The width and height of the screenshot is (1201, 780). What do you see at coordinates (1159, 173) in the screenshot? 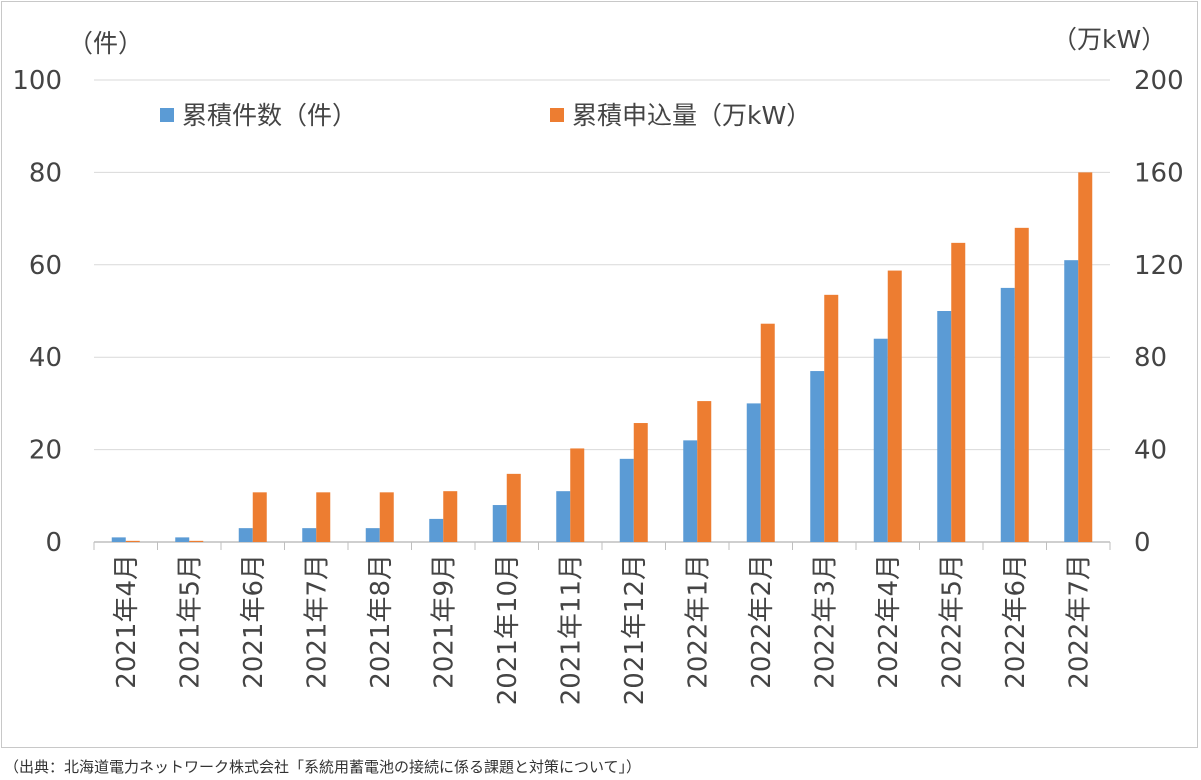
I see `y-right-tick-label: 160` at bounding box center [1159, 173].